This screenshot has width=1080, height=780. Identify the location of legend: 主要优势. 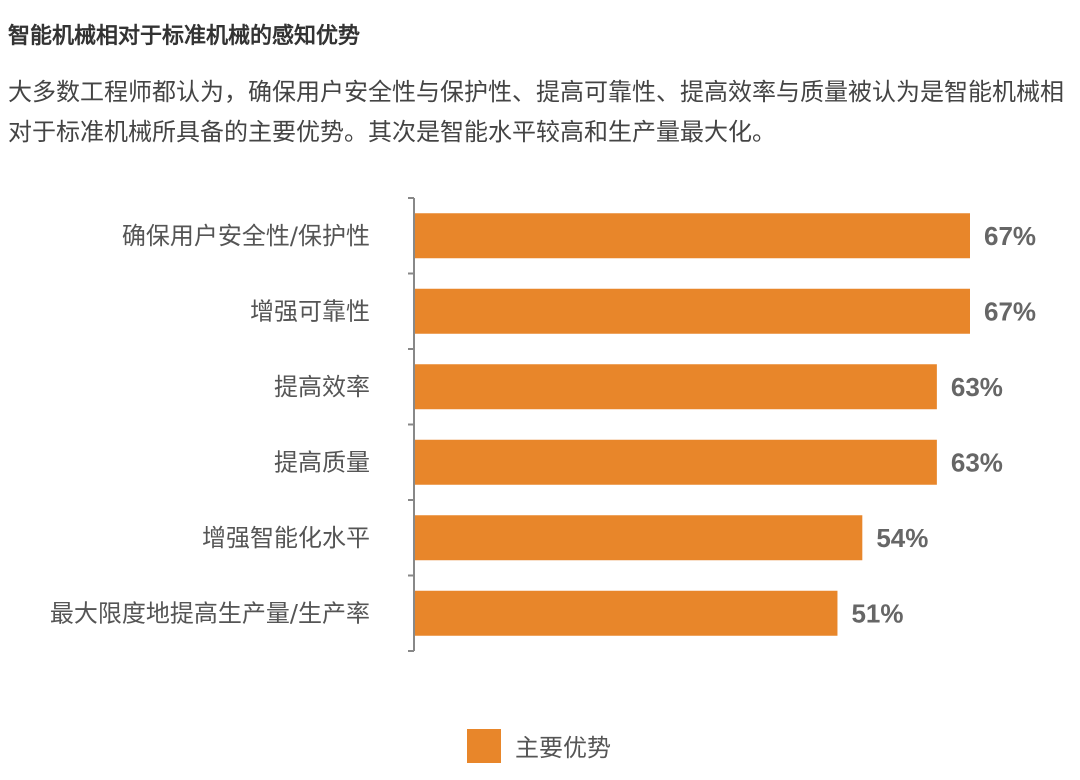
(539, 745).